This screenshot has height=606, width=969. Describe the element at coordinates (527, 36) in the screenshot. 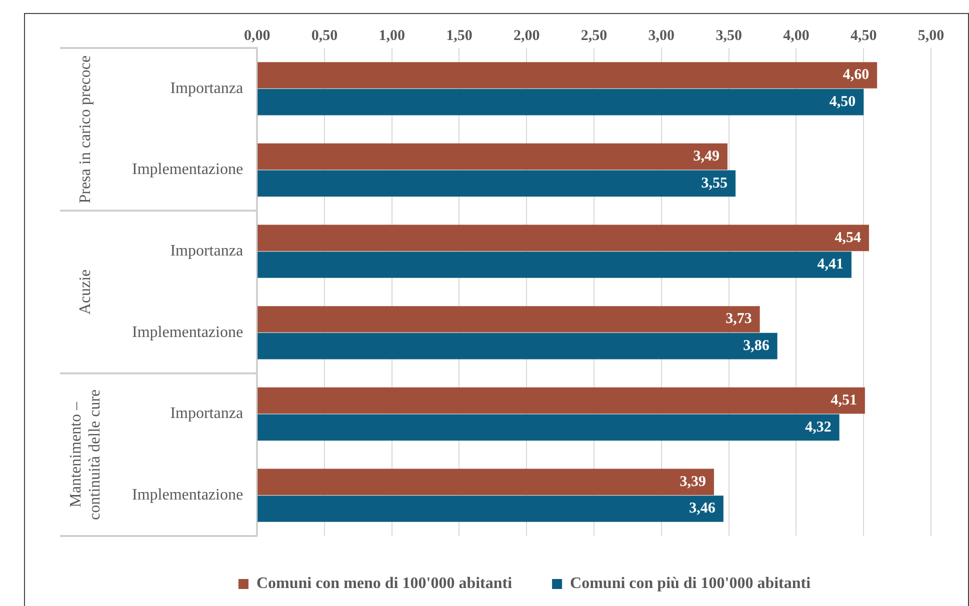

I see `x-tick-label: 2,00` at that location.